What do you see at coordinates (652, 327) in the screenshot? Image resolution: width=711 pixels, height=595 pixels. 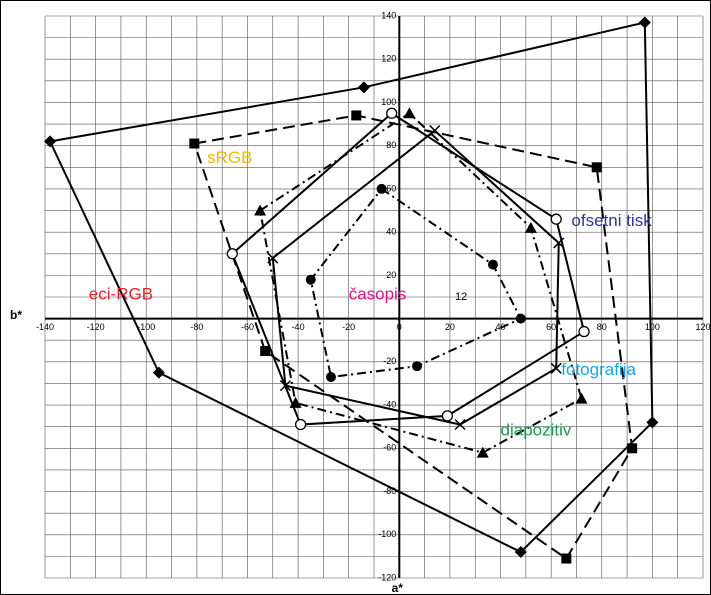 I see `x-tick-label: 100` at bounding box center [652, 327].